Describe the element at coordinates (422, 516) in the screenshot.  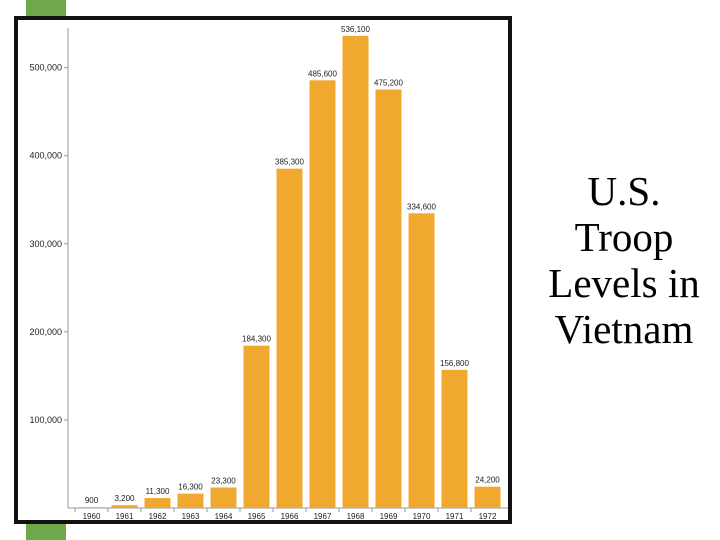
I see `x-tick-label: 1970` at that location.